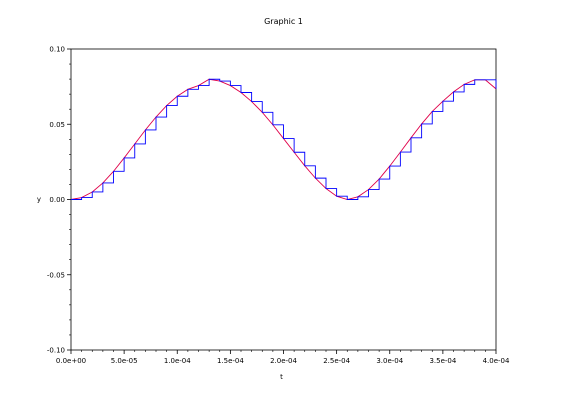  Describe the element at coordinates (230, 361) in the screenshot. I see `x-tick-label: 1.5e-04` at that location.